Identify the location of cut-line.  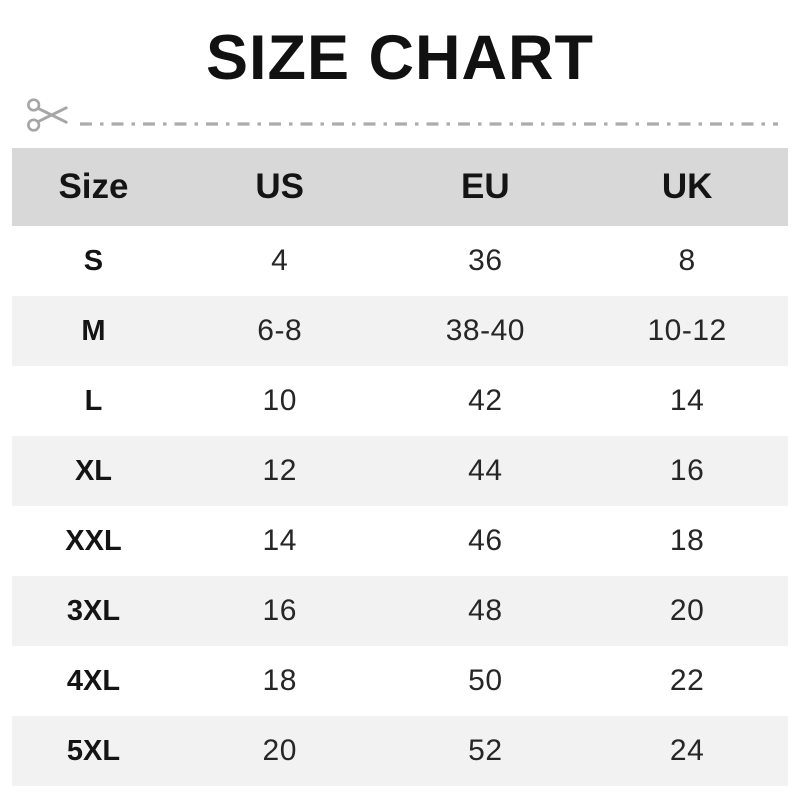
(402, 117).